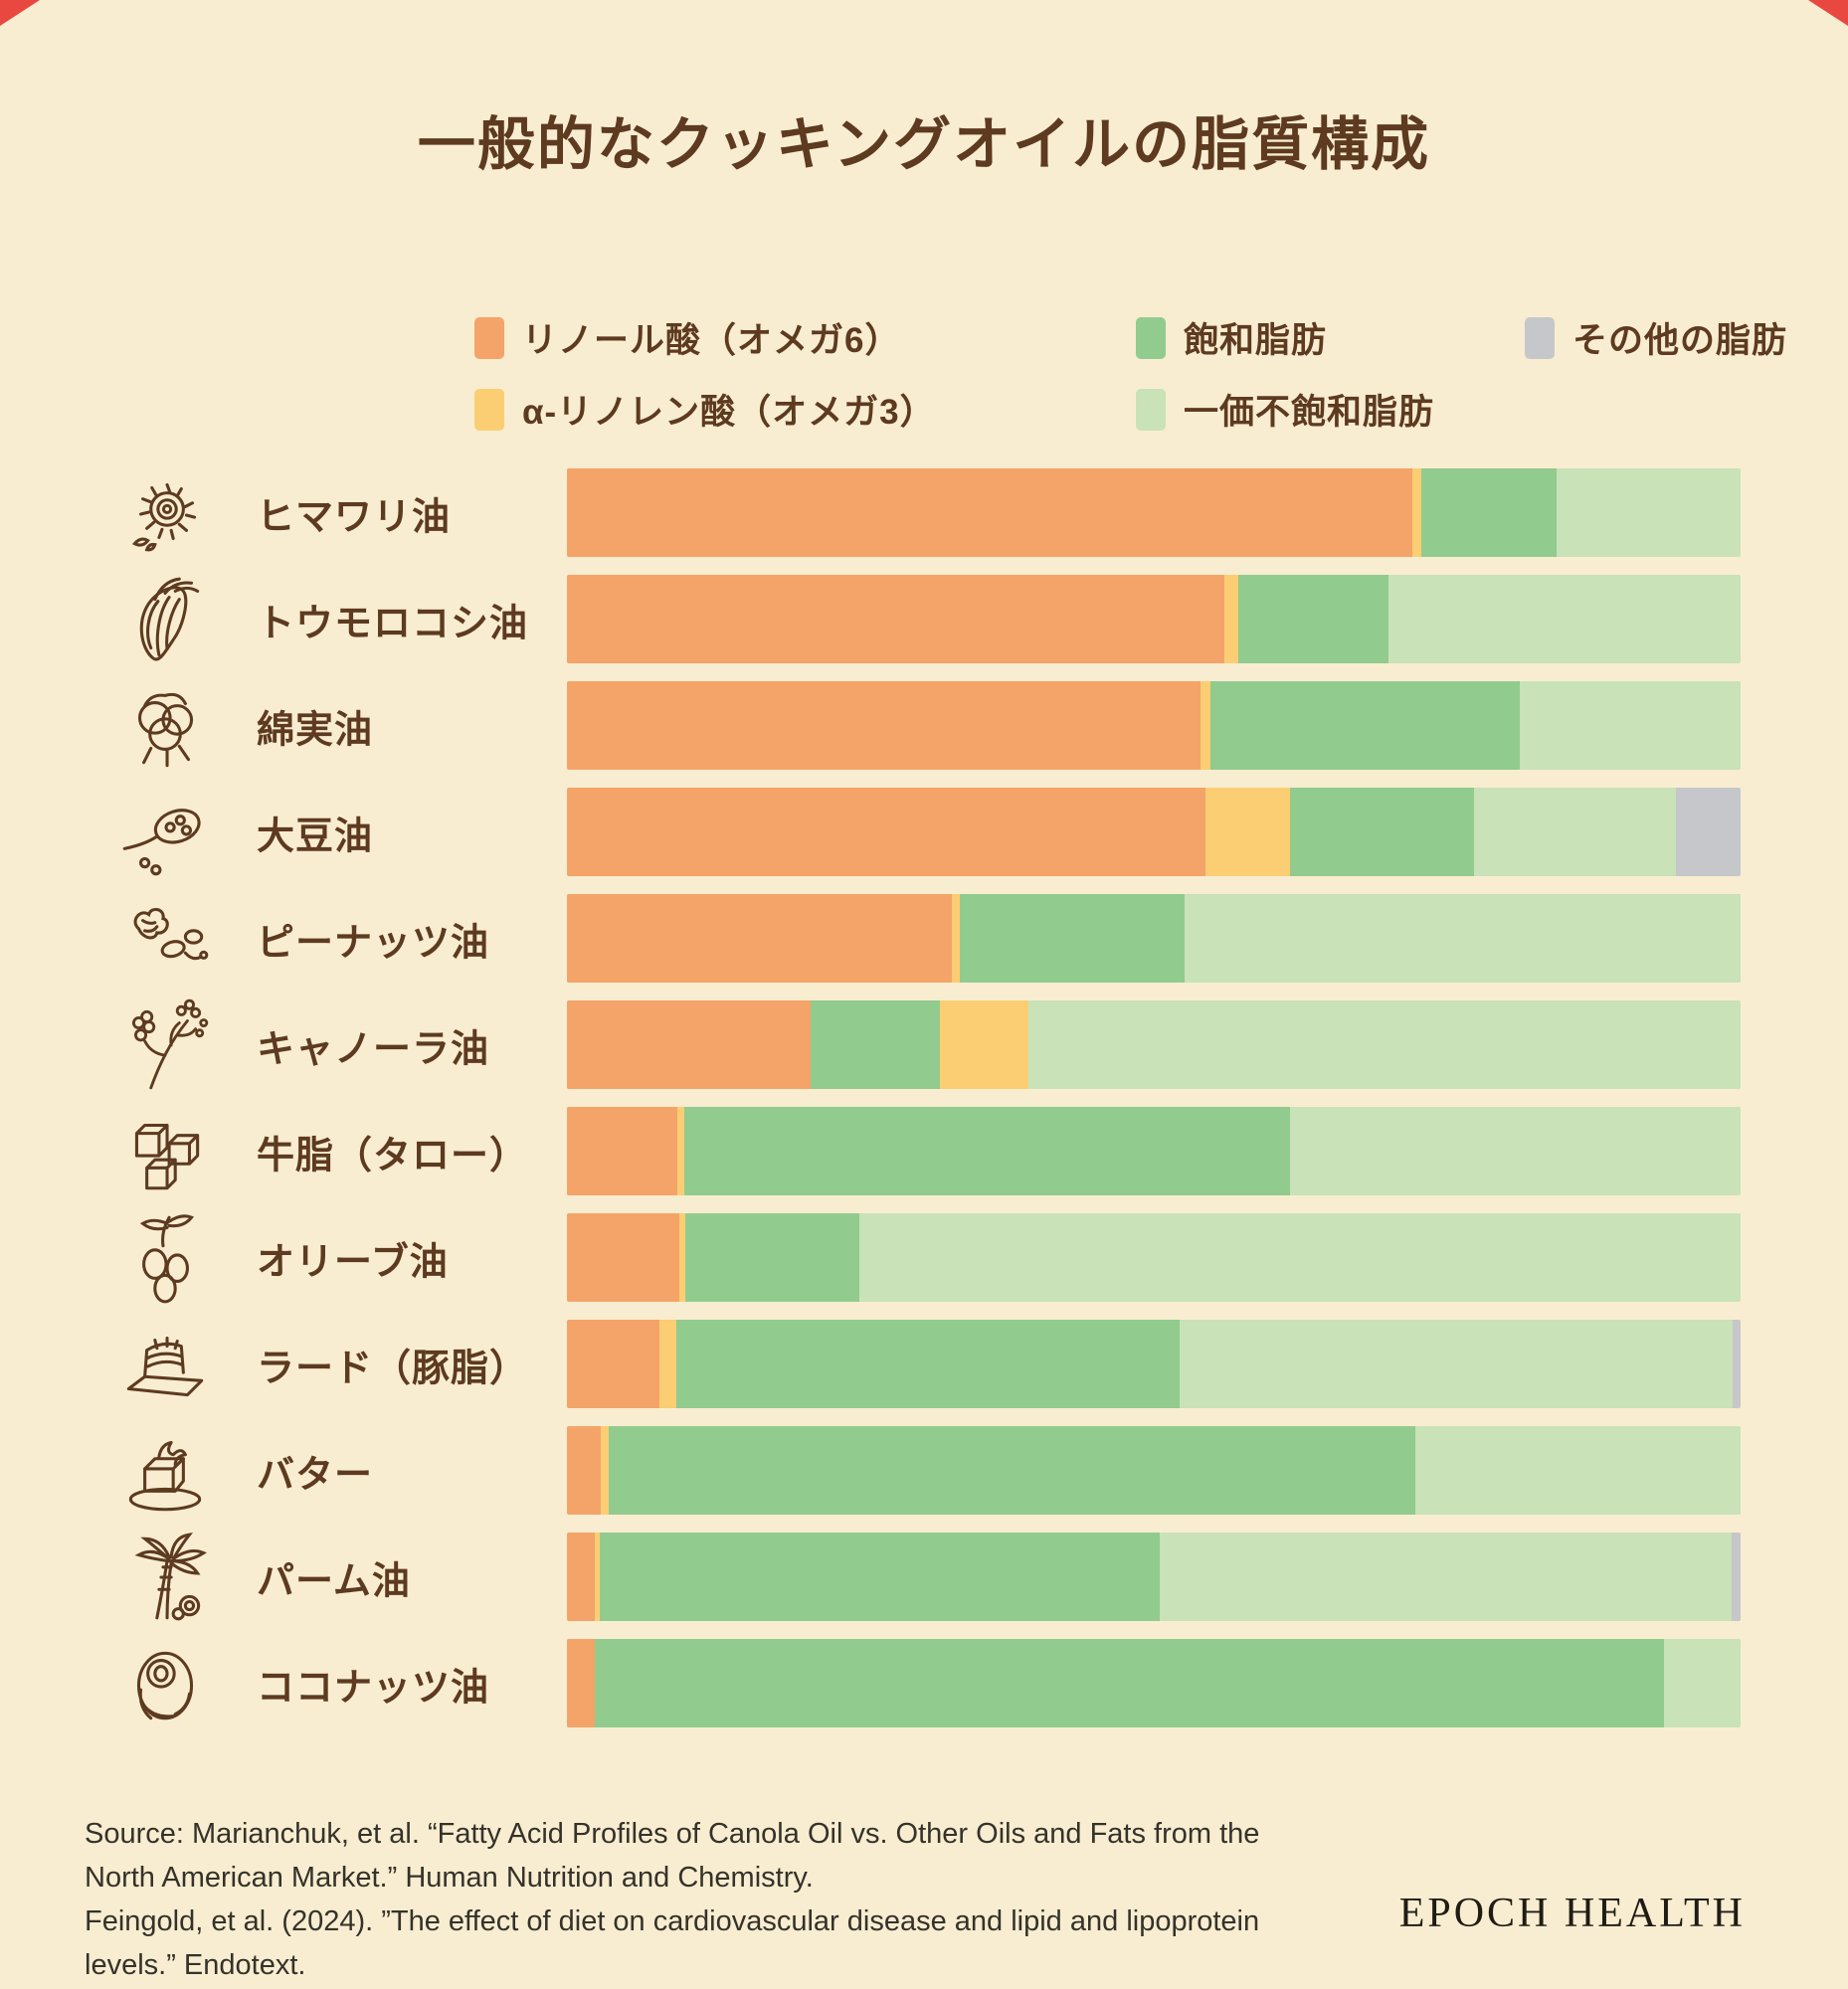 The image size is (1848, 1989). What do you see at coordinates (373, 1688) in the screenshot?
I see `oil-label: ココナッツ油` at bounding box center [373, 1688].